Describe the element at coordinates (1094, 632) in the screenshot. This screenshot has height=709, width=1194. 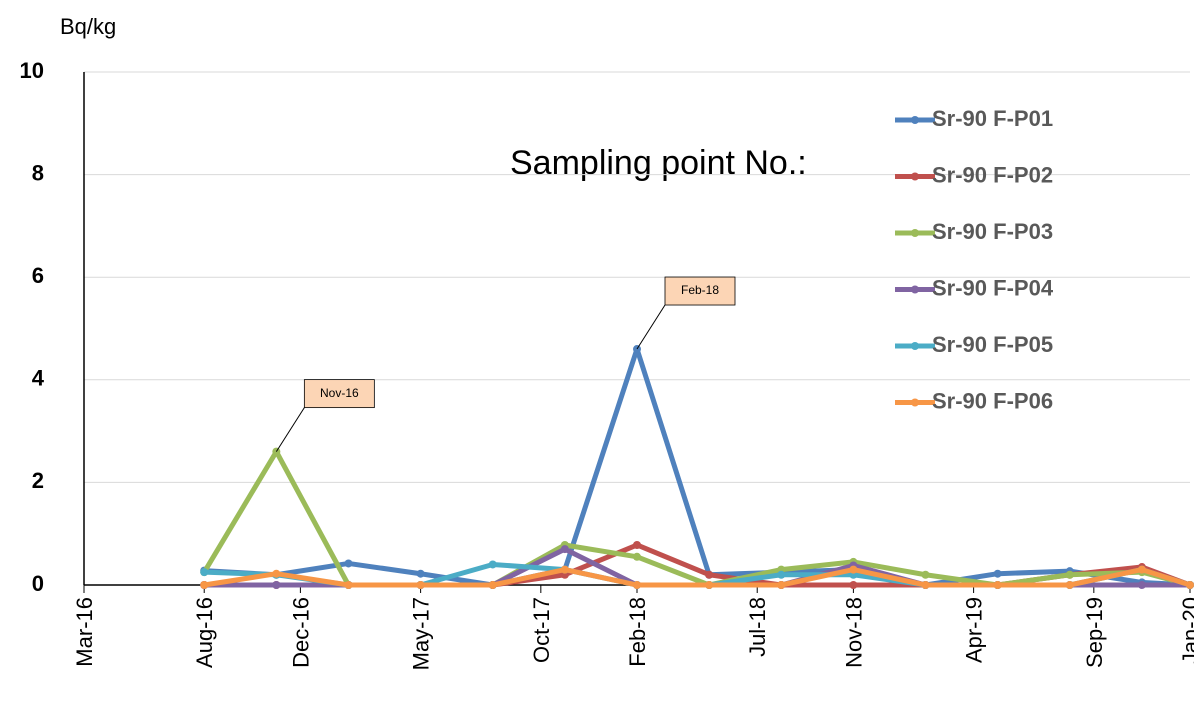
I see `x-tick-label: Sep-19` at that location.